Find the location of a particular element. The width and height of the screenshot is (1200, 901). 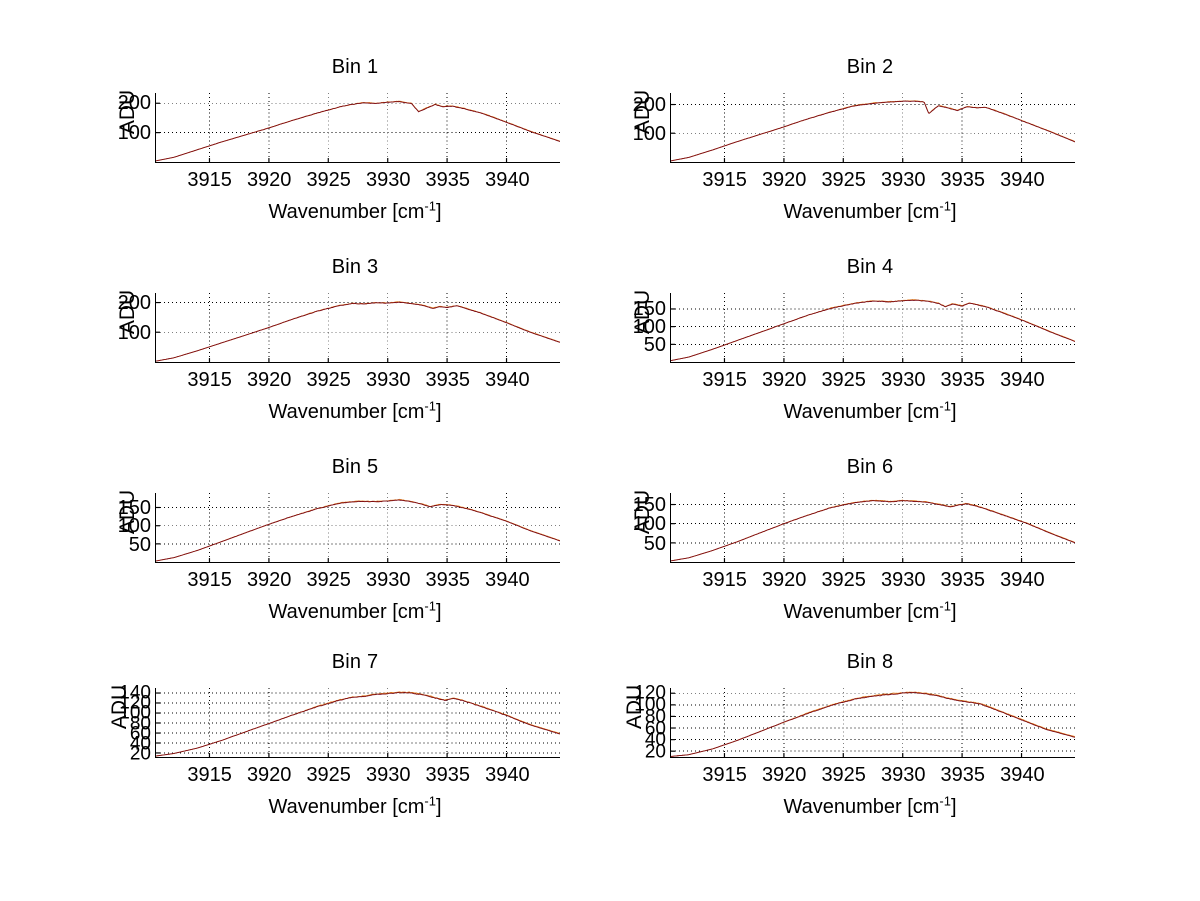

y-axis-ticks: 20 40 60 80 100 120 140 is located at coordinates (136, 724).